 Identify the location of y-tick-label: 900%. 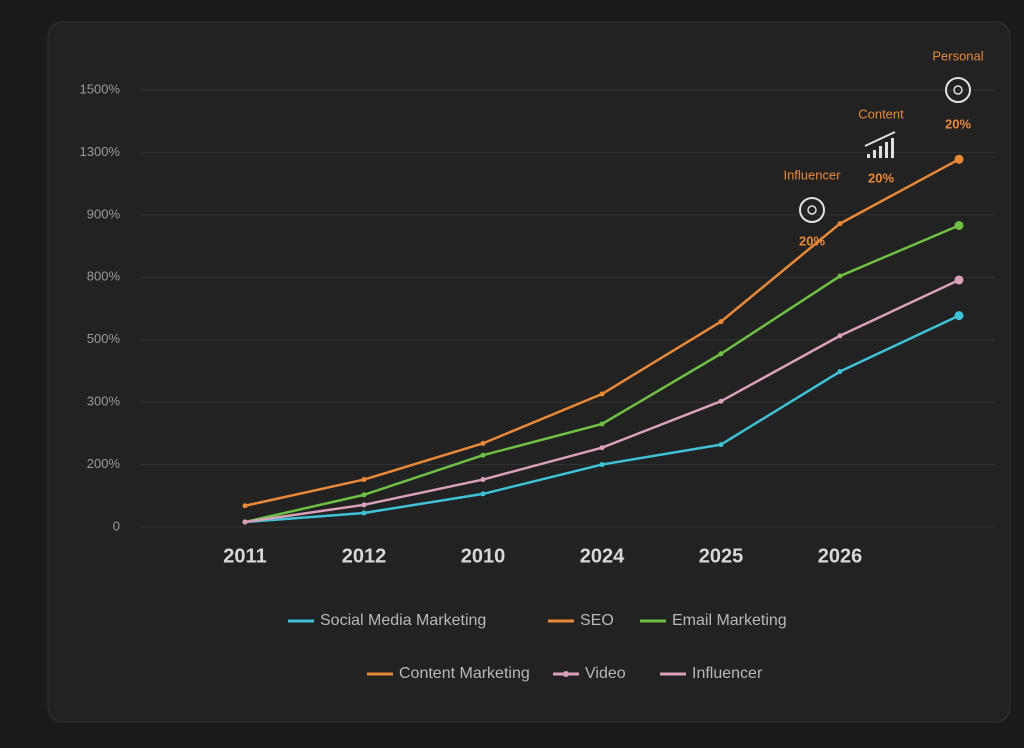
(104, 213).